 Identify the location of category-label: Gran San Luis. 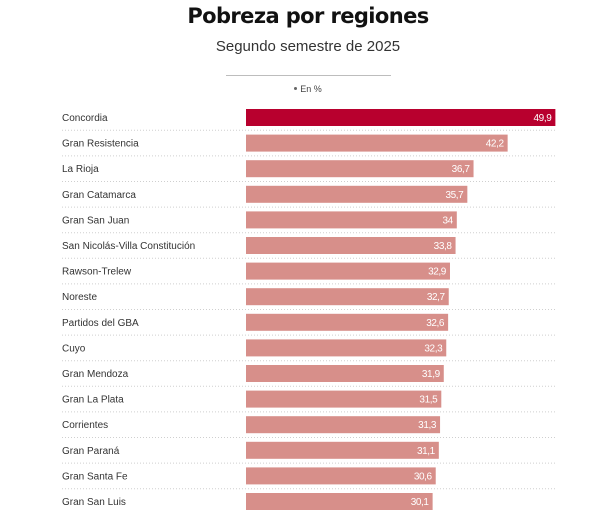
(94, 502).